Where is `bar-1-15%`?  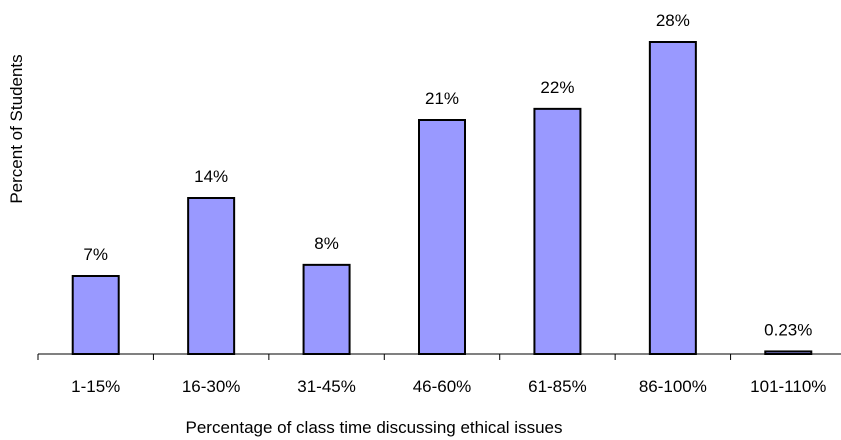 bar-1-15% is located at coordinates (95, 315).